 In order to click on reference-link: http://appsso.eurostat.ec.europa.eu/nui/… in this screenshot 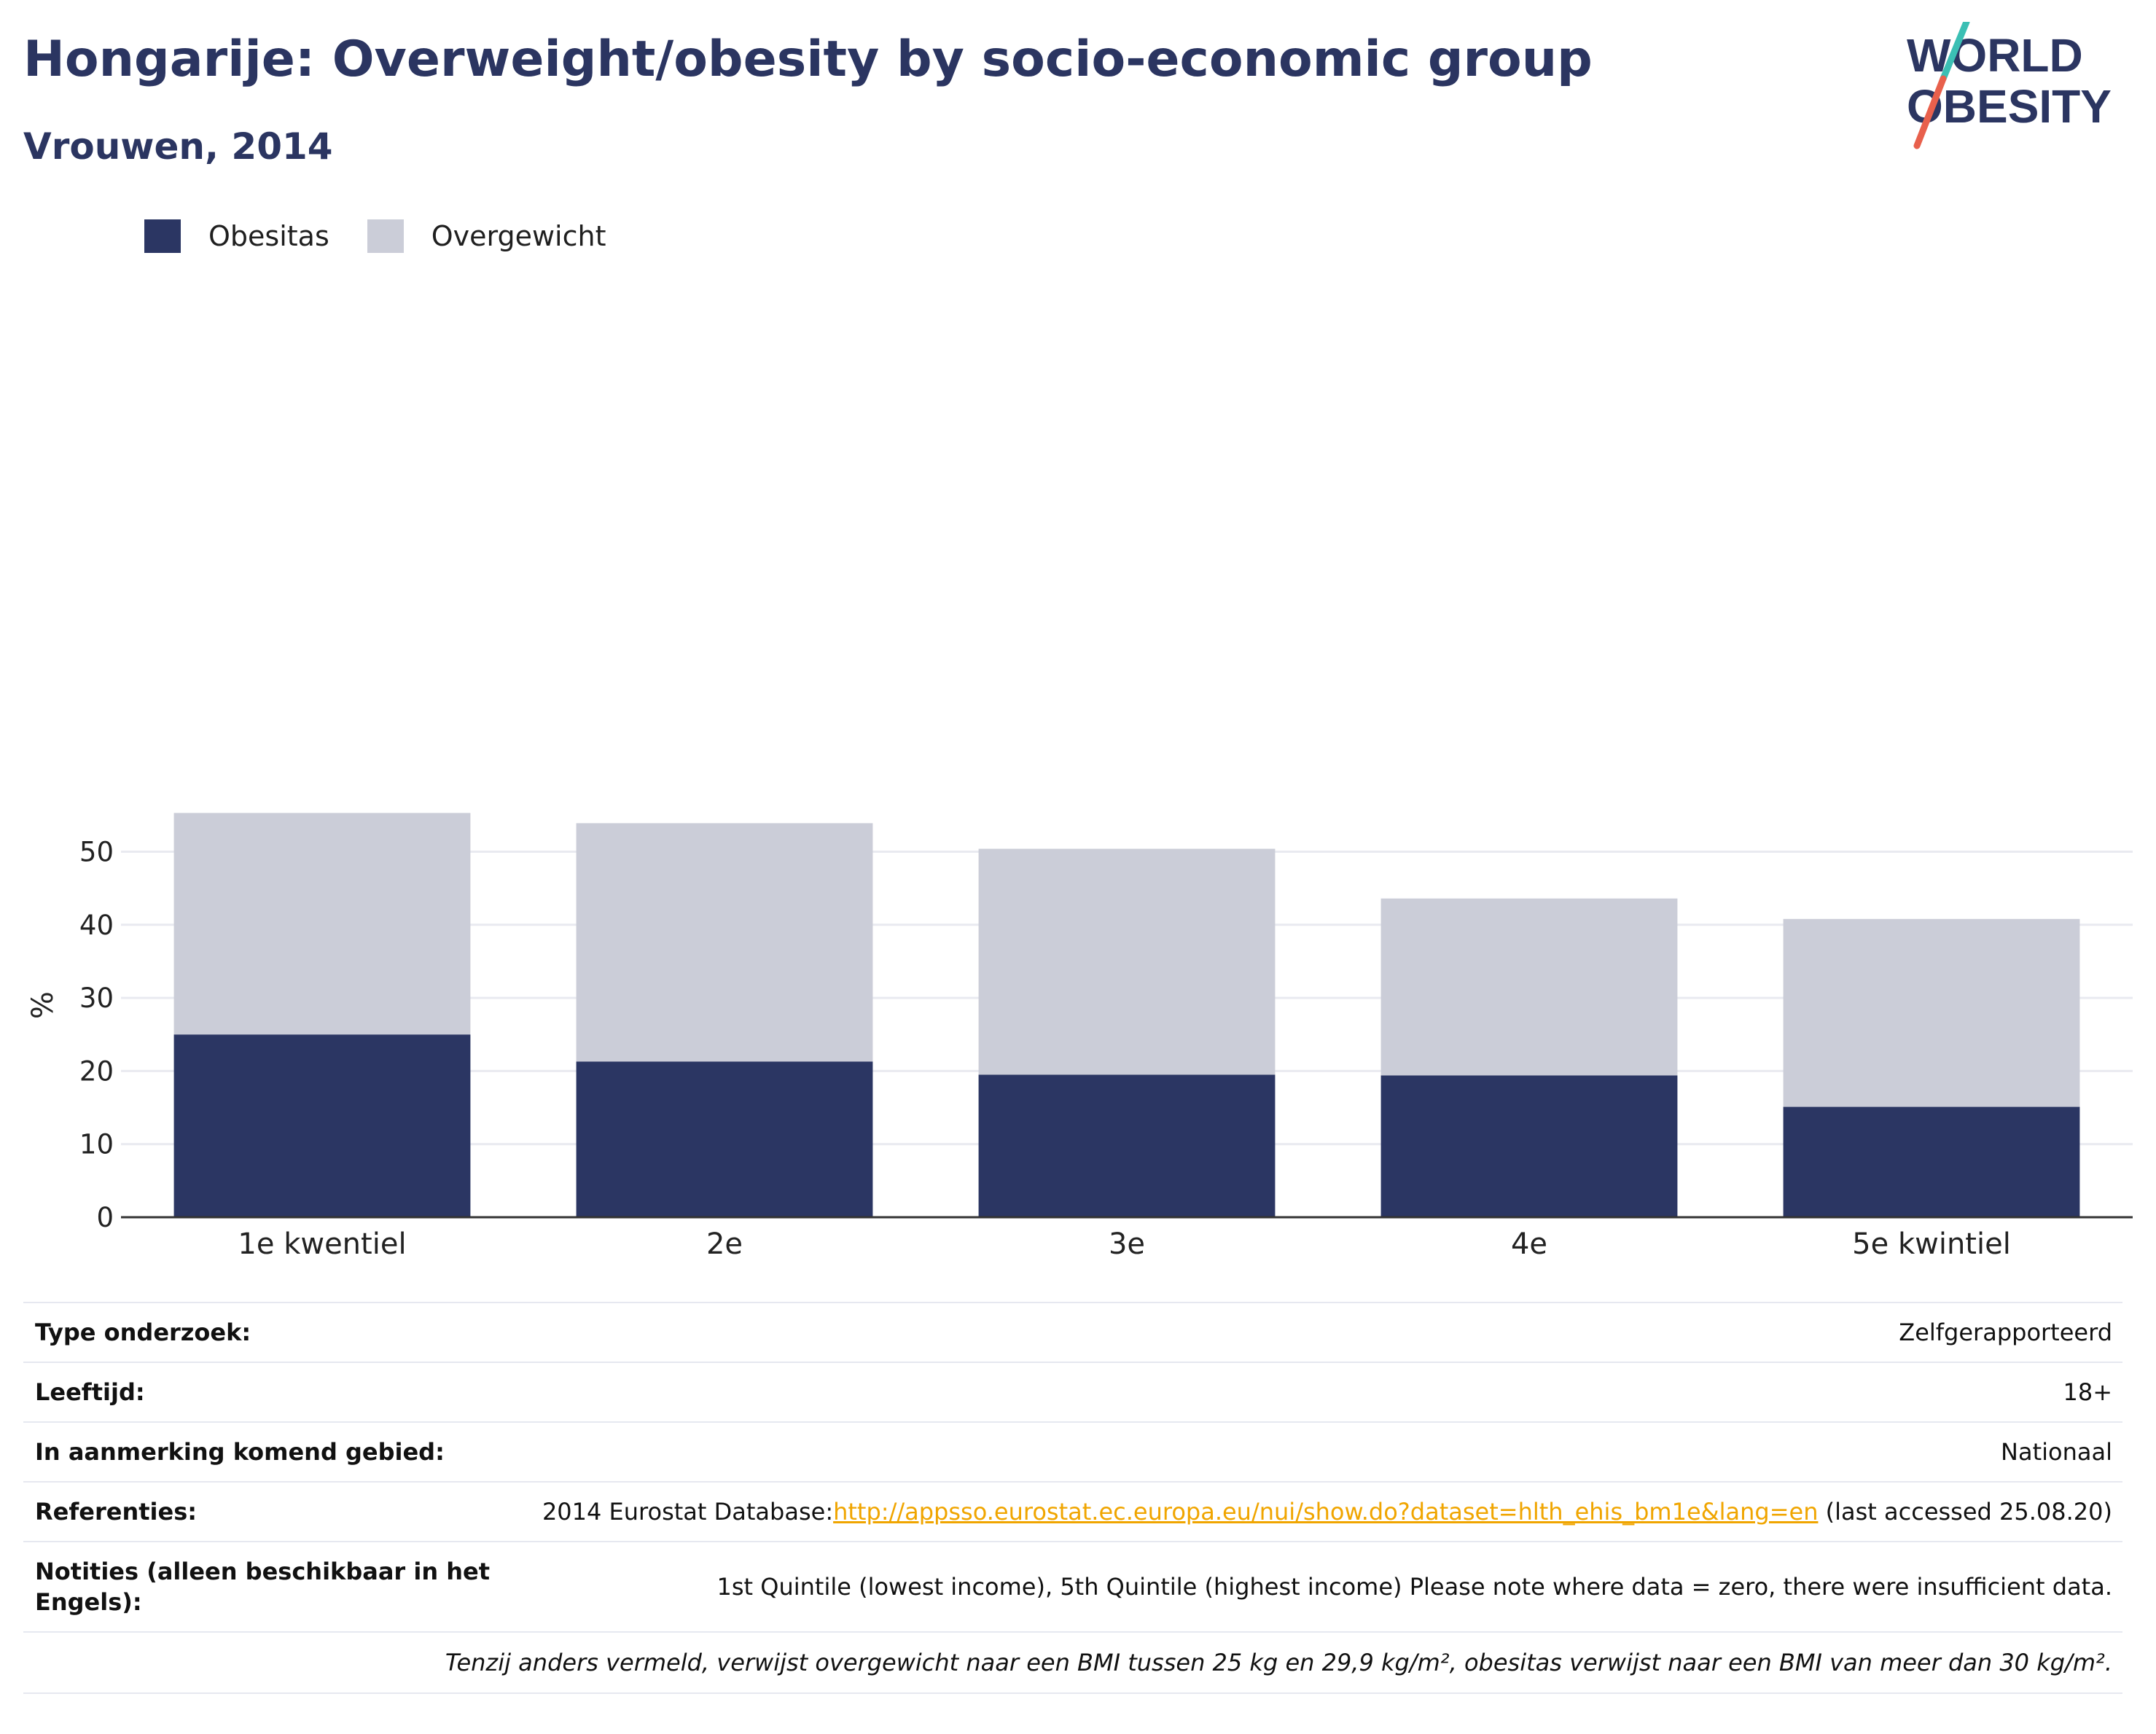, I will do `click(1326, 1512)`.